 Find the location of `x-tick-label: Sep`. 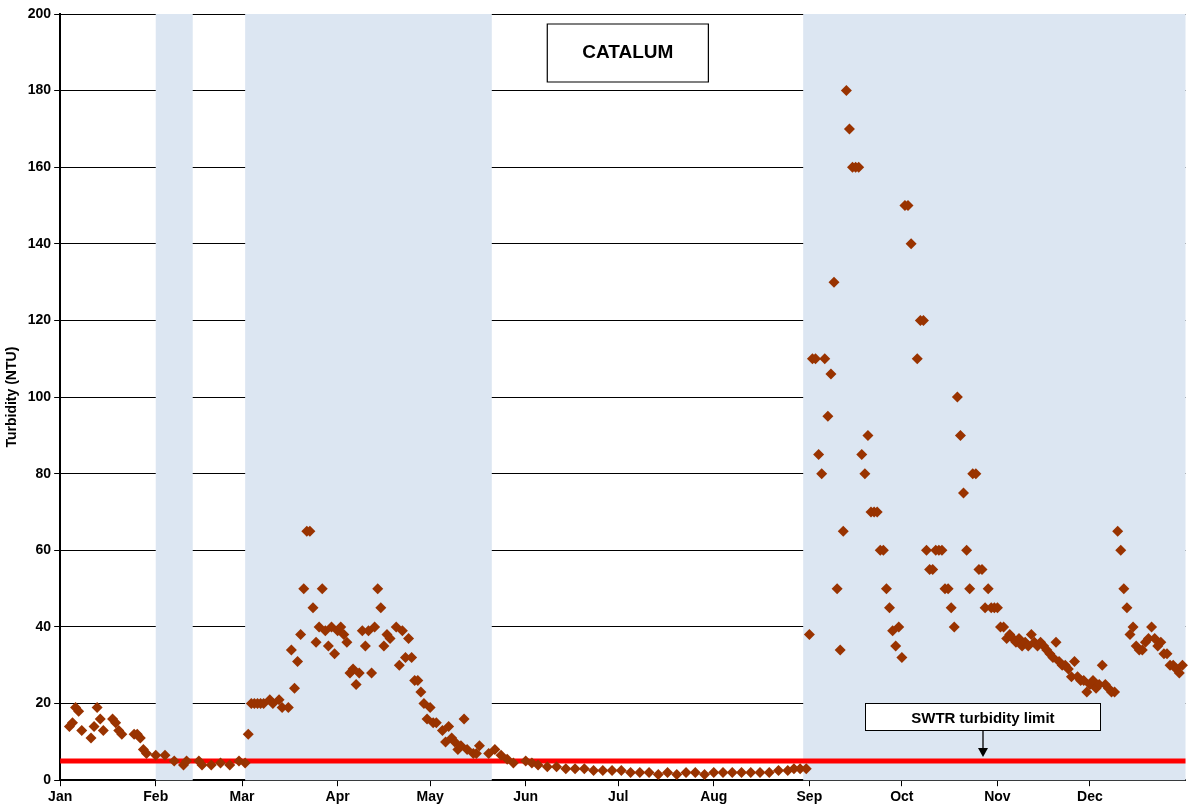

x-tick-label: Sep is located at coordinates (809, 796).